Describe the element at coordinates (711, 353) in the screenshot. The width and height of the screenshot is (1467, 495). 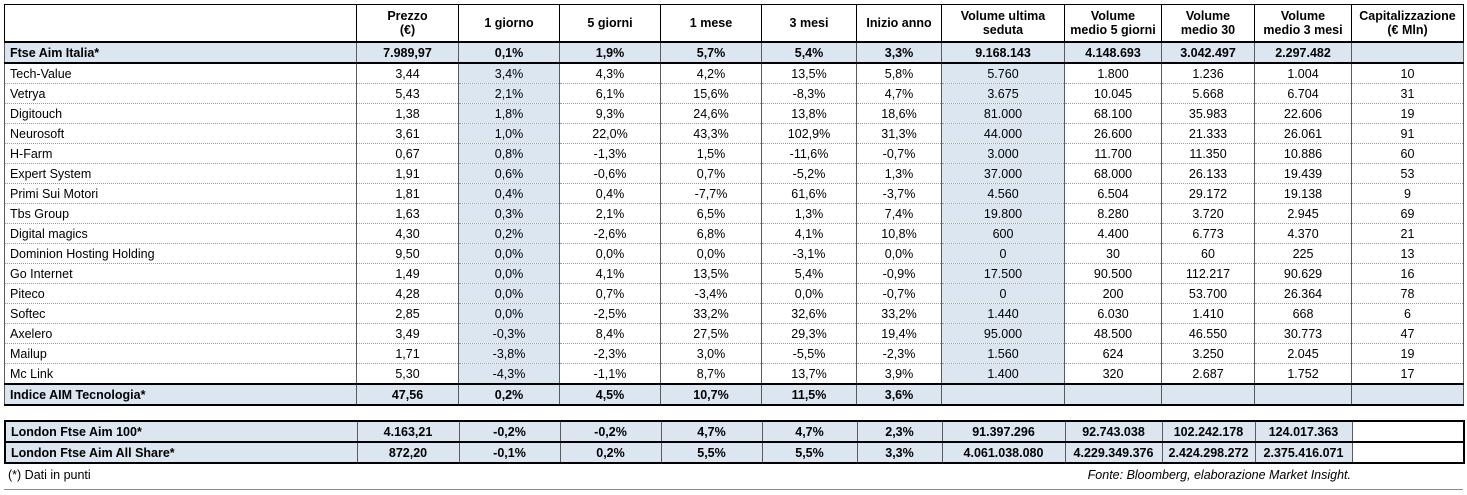
I see `data-cell: 3,0%` at that location.